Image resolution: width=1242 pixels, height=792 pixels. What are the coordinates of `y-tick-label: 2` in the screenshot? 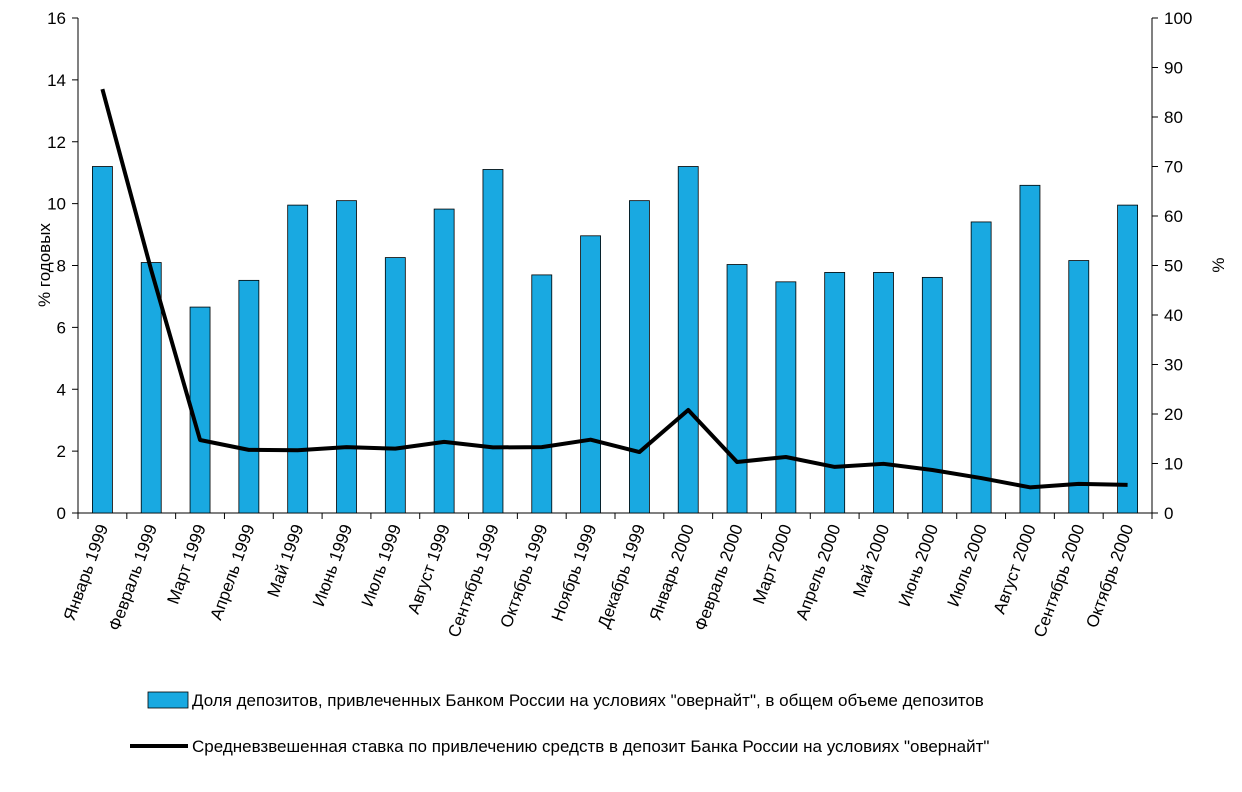 It's located at (61, 451).